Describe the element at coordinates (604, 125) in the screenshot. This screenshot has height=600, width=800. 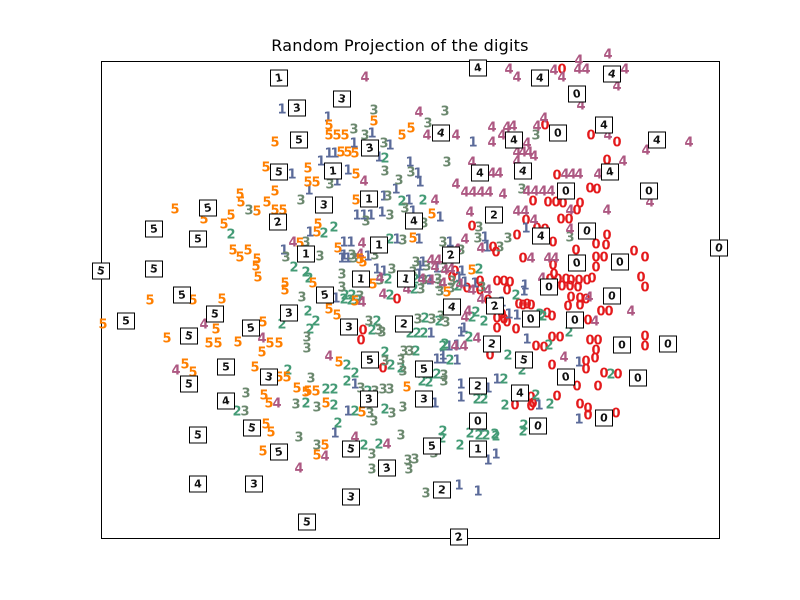
I see `digit-thumbnail-4: 4` at that location.